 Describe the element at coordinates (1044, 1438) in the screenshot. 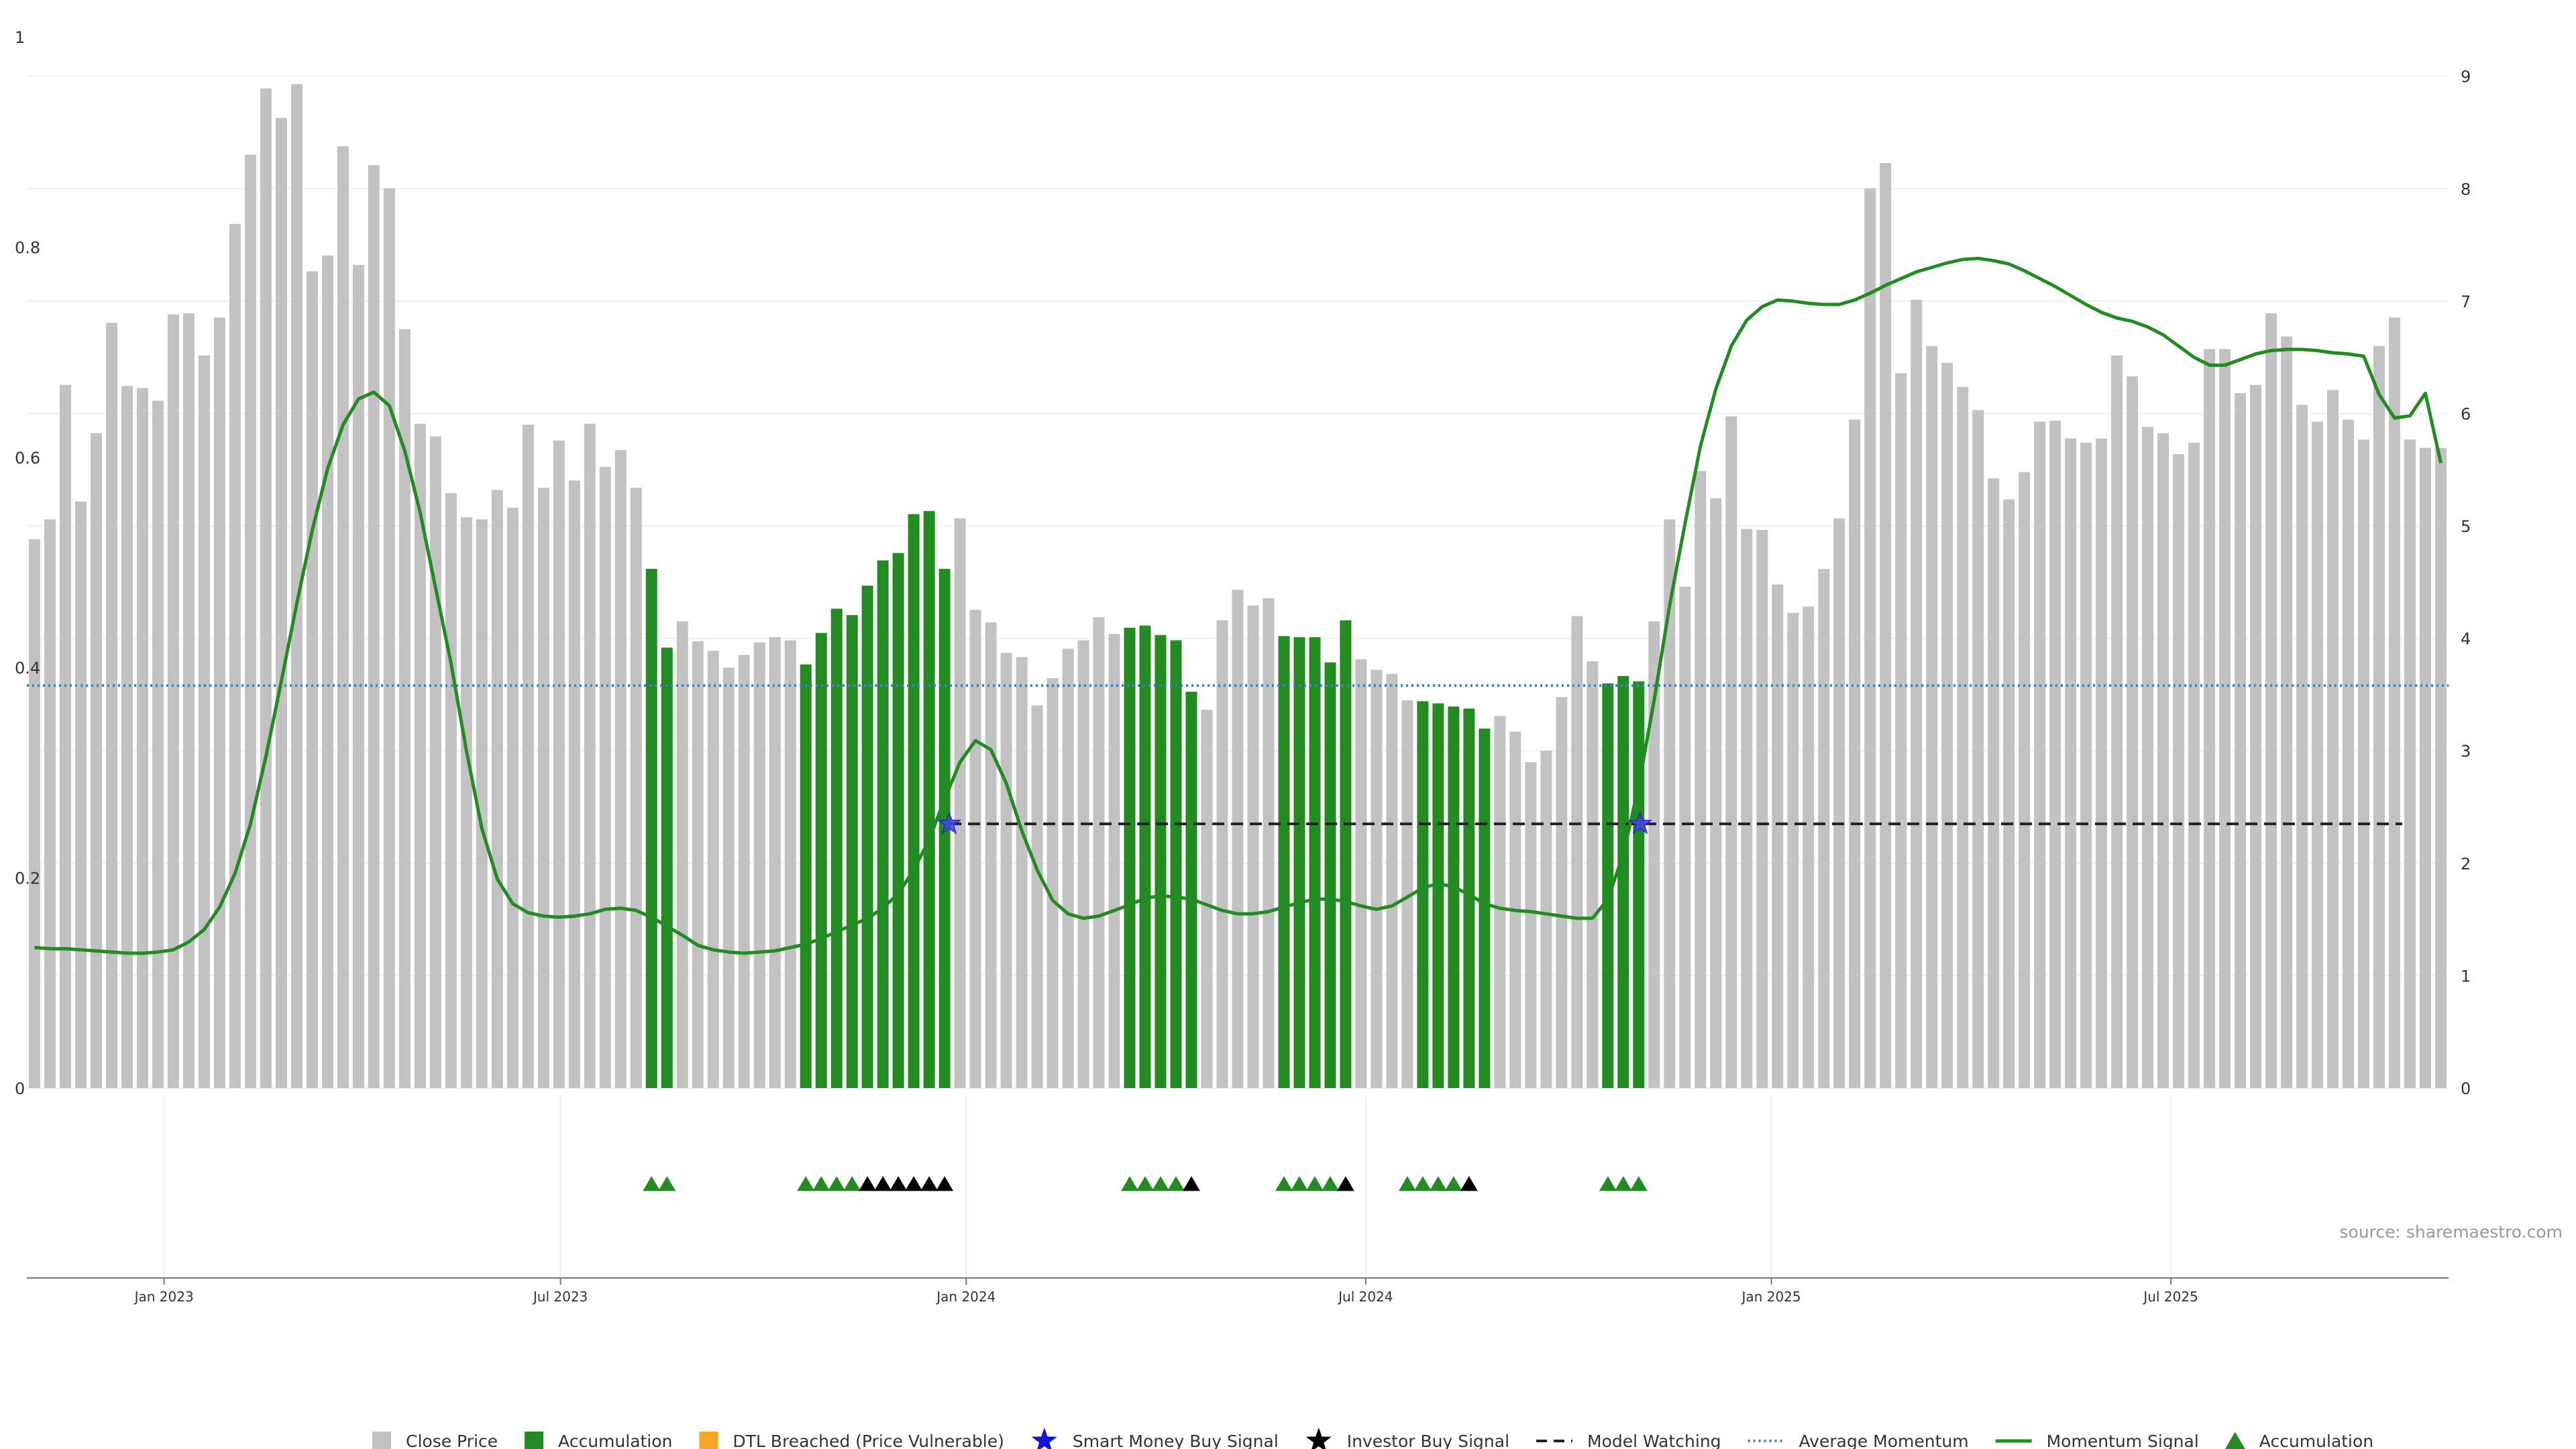

I see `legend-star-icon` at that location.